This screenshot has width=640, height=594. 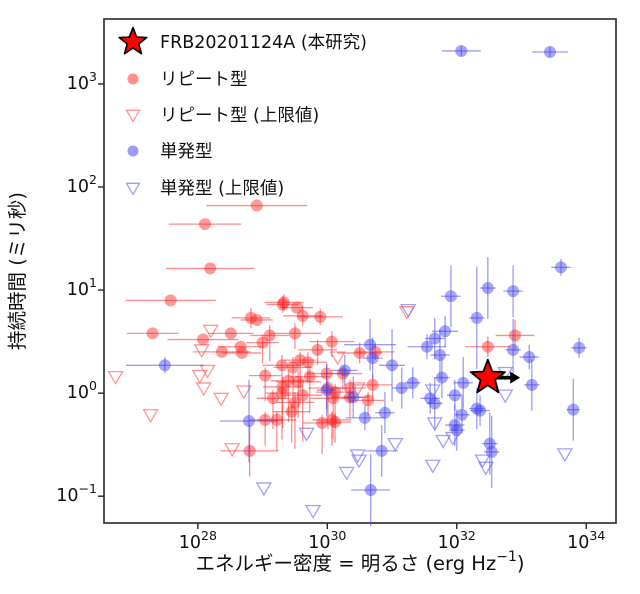 I want to click on legend-label: リピート型 (上限値), so click(x=239, y=116).